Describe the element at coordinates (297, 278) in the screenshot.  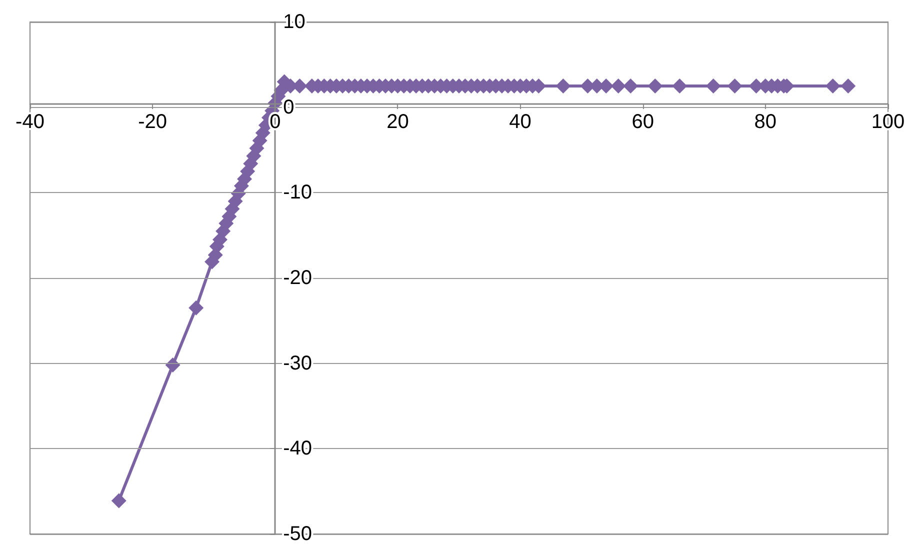
I see `y-tick-label: -20` at that location.